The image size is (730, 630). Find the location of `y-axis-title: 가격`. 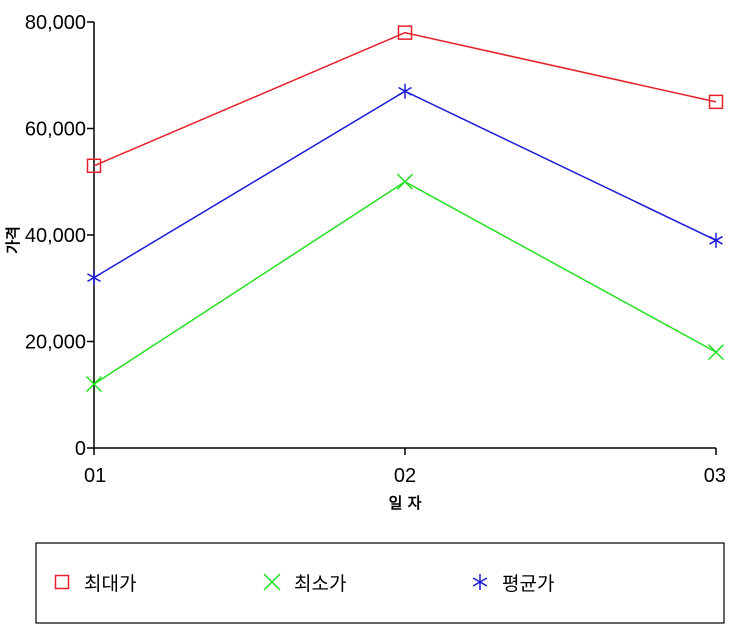

y-axis-title: 가격 is located at coordinates (13, 240).